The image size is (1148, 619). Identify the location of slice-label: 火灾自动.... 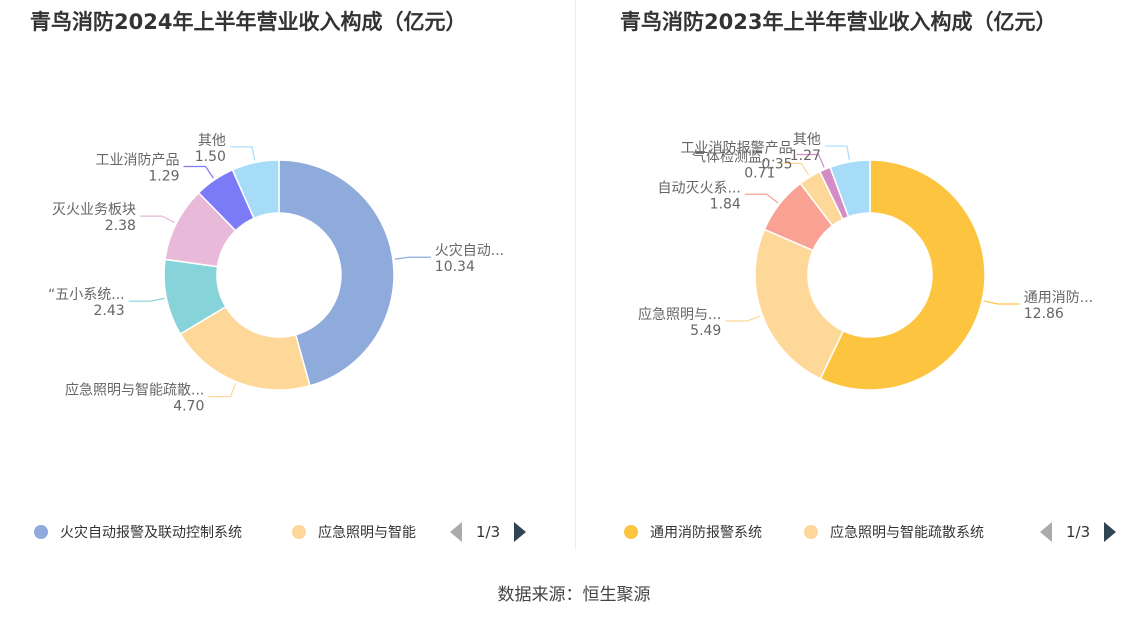
(469, 250).